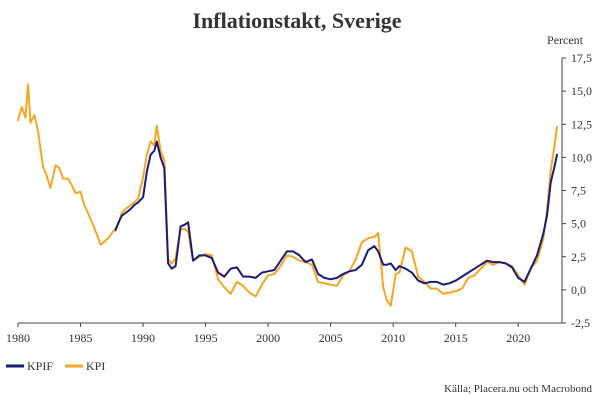  What do you see at coordinates (456, 338) in the screenshot?
I see `x-tick-label: 2015` at bounding box center [456, 338].